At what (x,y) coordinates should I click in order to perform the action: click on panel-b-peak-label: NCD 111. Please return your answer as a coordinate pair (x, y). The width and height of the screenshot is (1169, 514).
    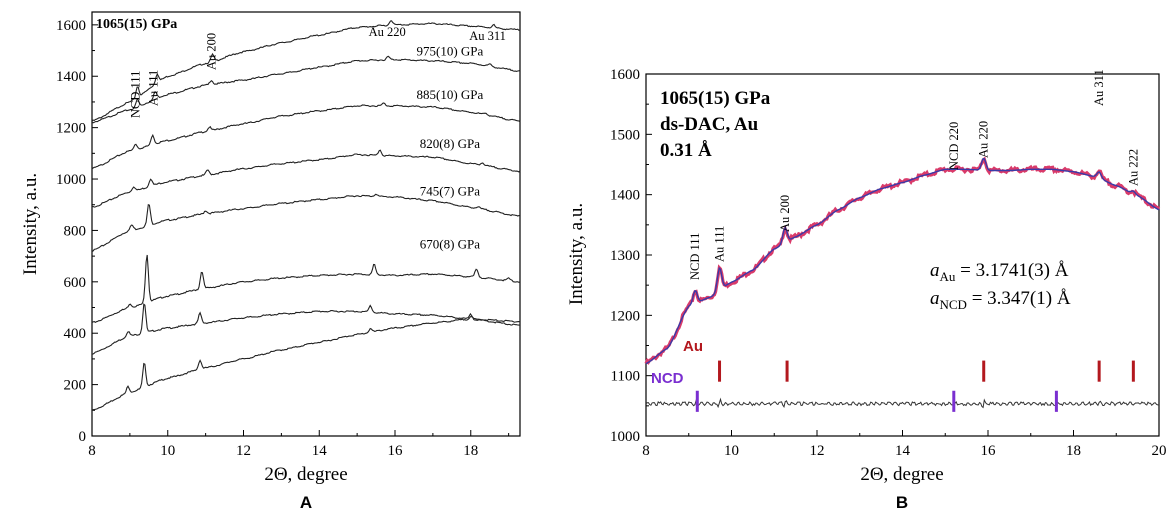
    Looking at the image, I should click on (695, 256).